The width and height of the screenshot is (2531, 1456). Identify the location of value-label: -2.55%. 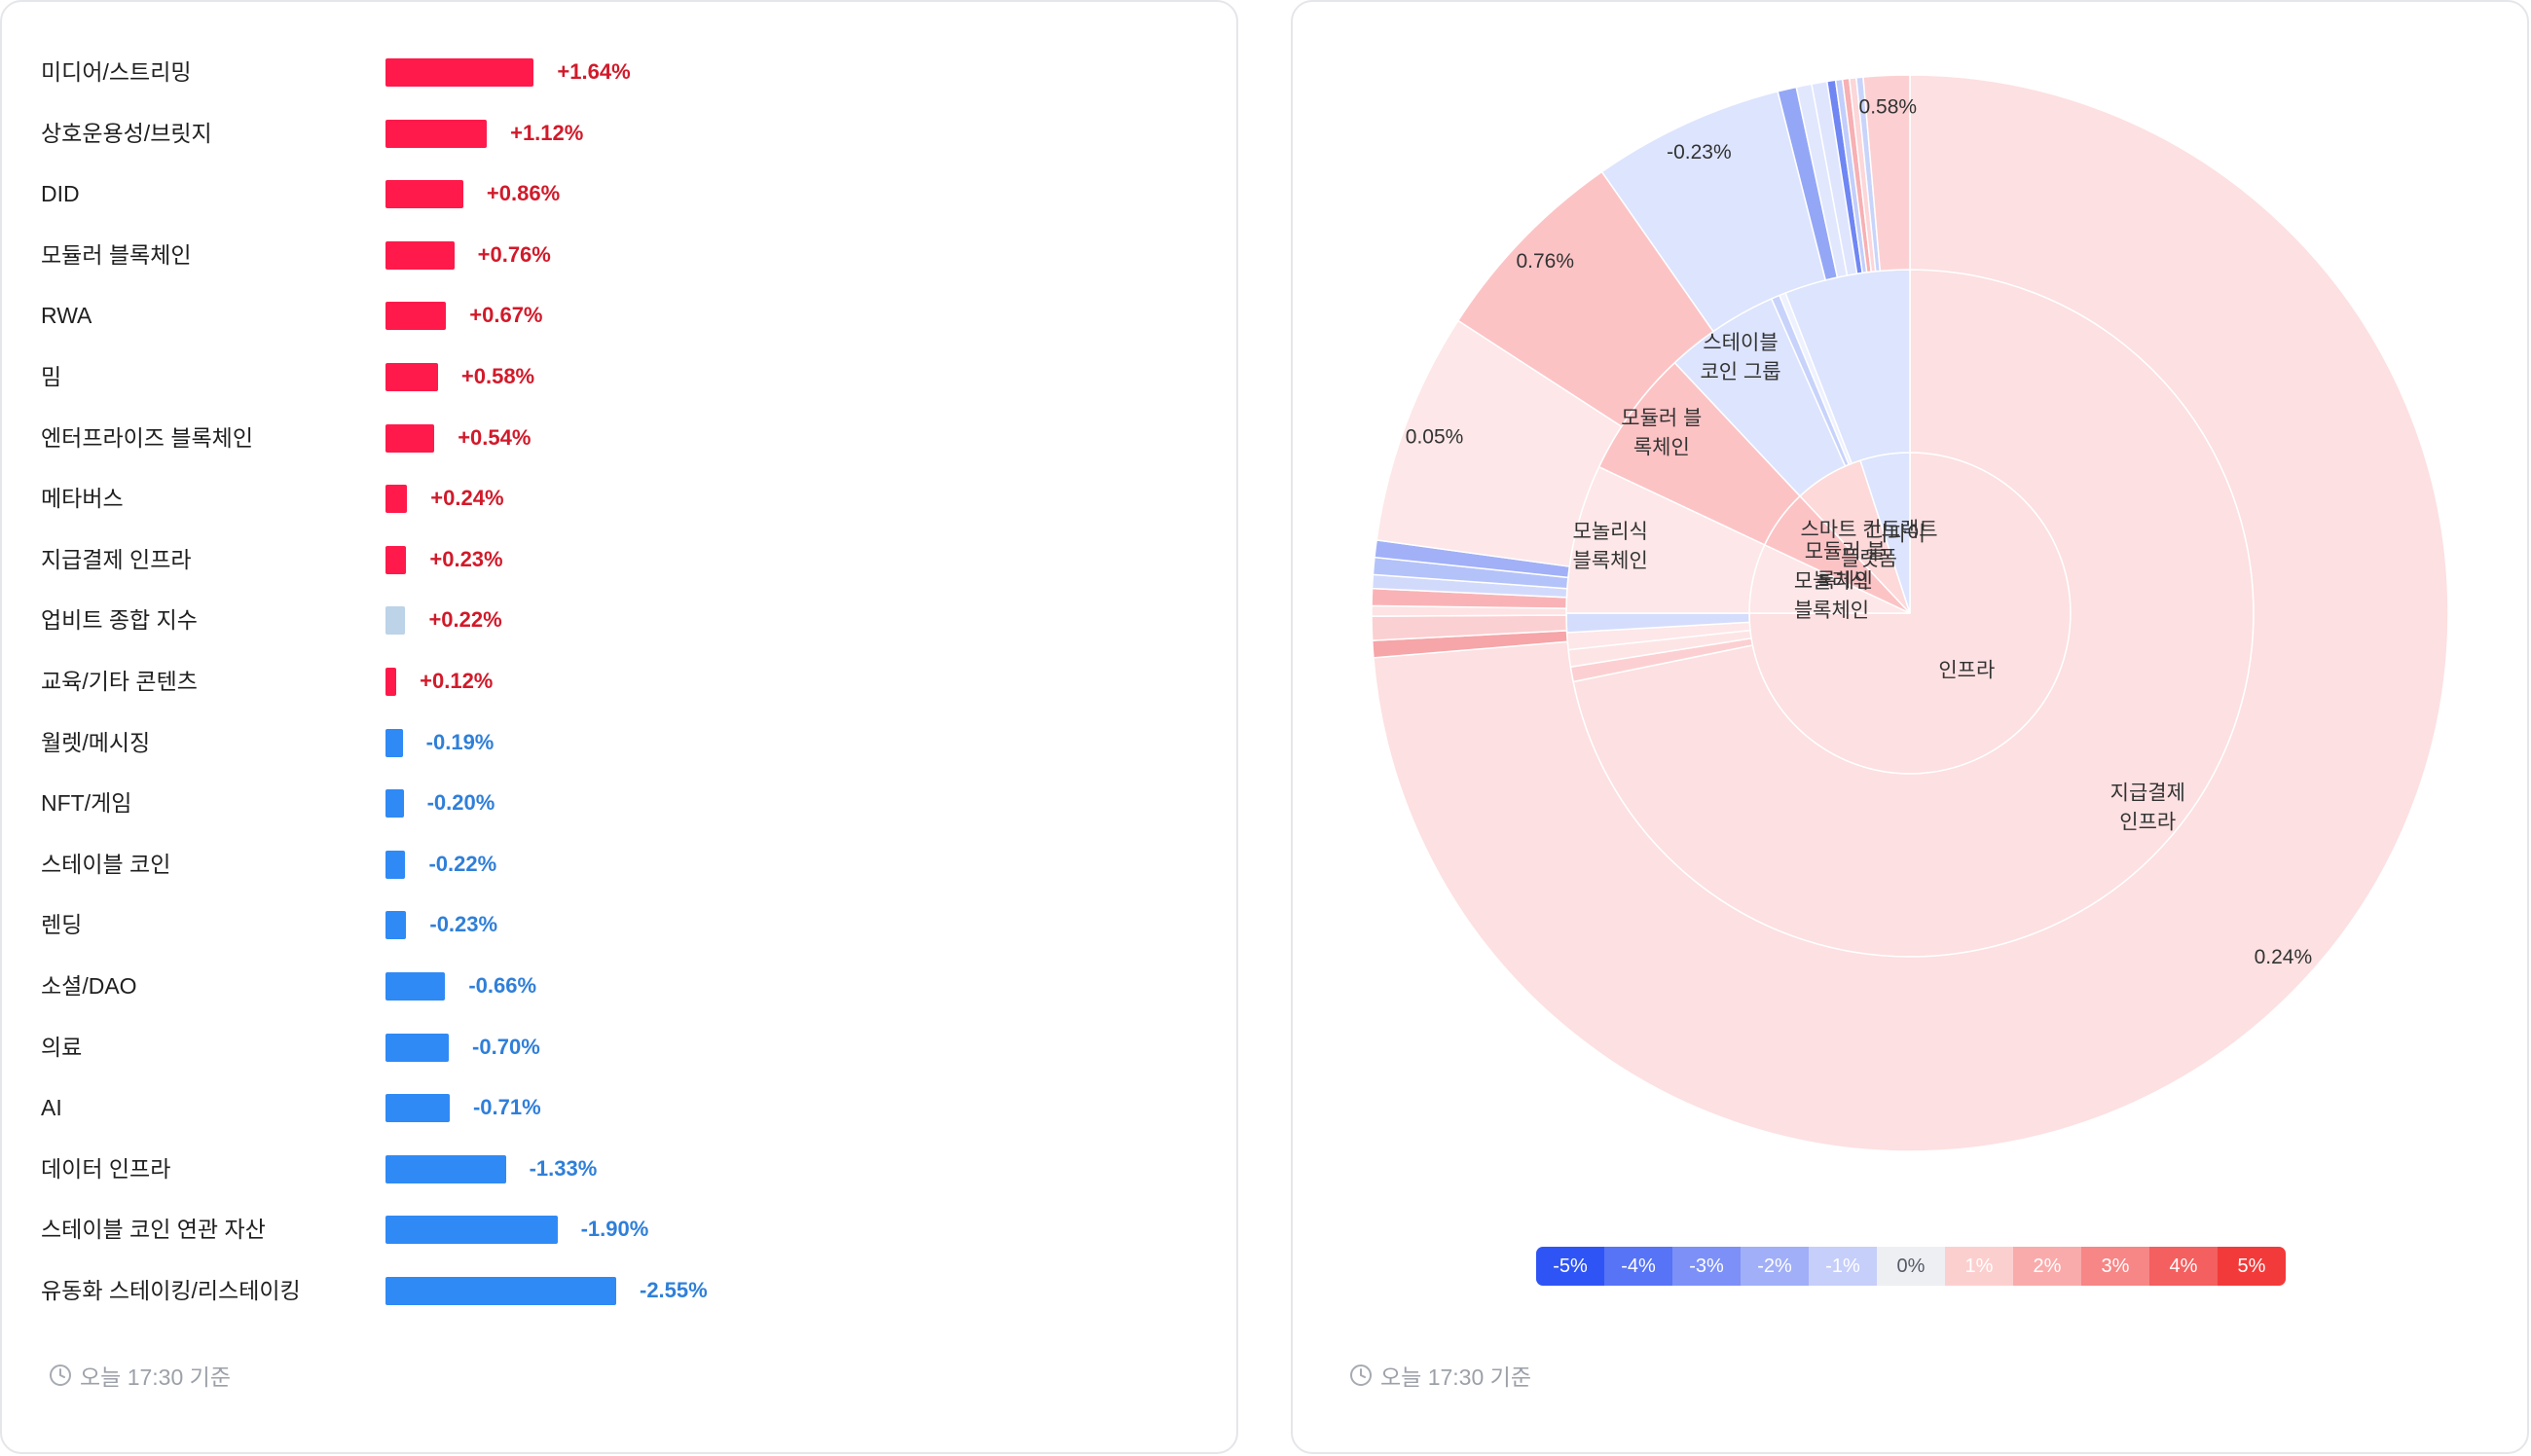
(674, 1290).